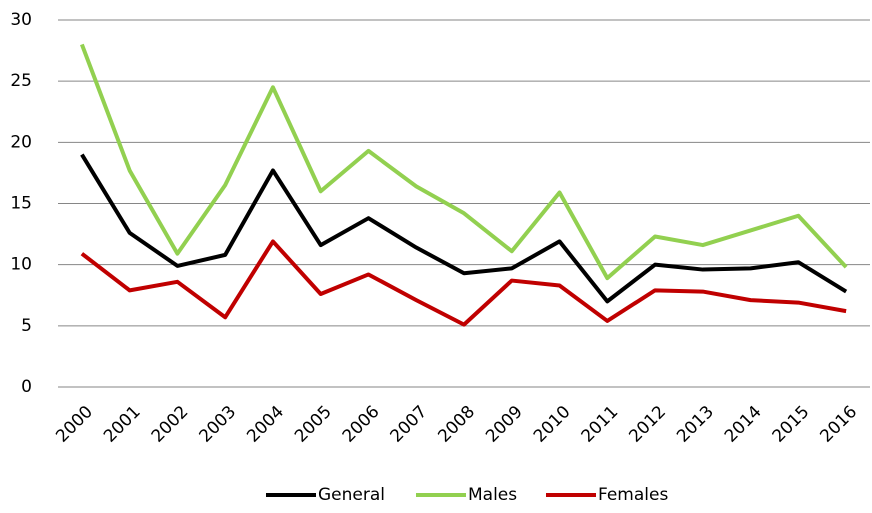 This screenshot has width=872, height=513. I want to click on y-tick-label: 15, so click(21, 204).